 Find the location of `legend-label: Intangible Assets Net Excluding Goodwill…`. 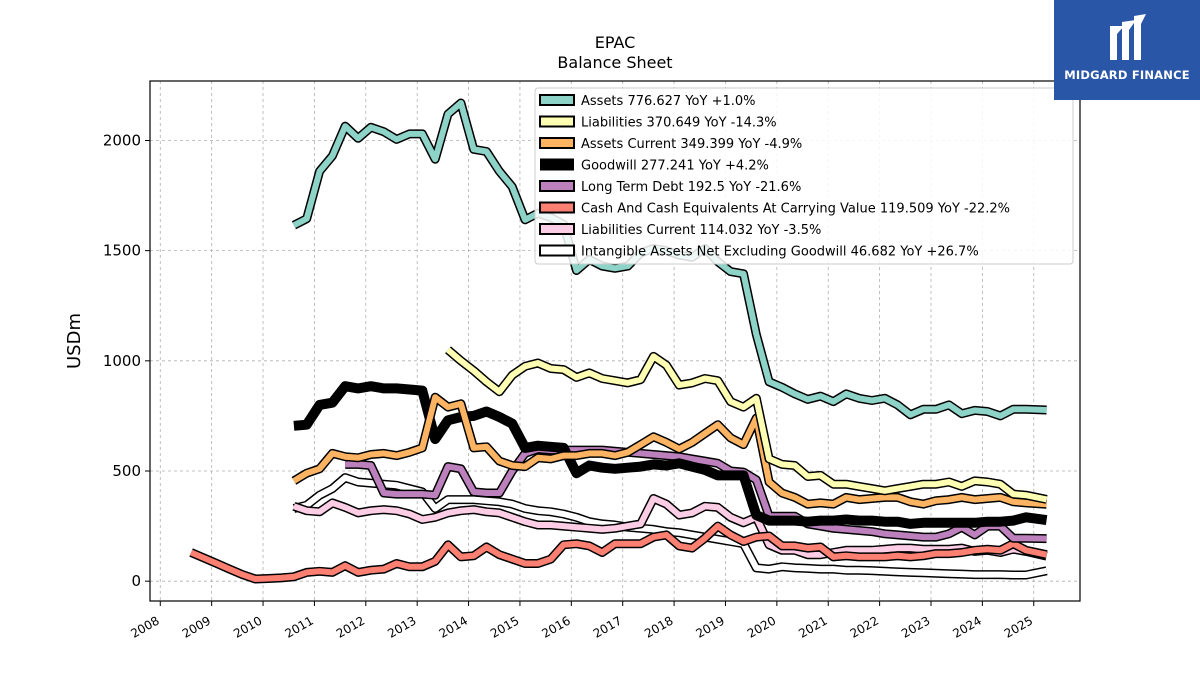

legend-label: Intangible Assets Net Excluding Goodwill… is located at coordinates (780, 252).